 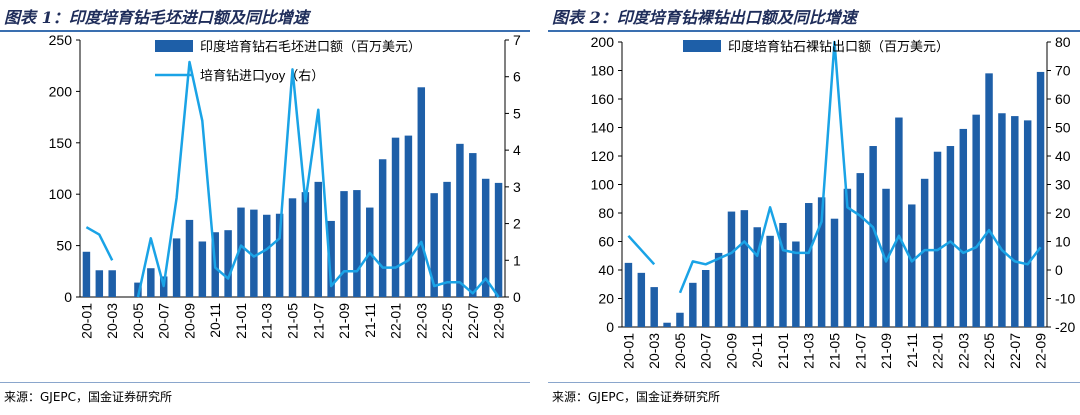 What do you see at coordinates (603, 71) in the screenshot?
I see `left-tick-label: 180` at bounding box center [603, 71].